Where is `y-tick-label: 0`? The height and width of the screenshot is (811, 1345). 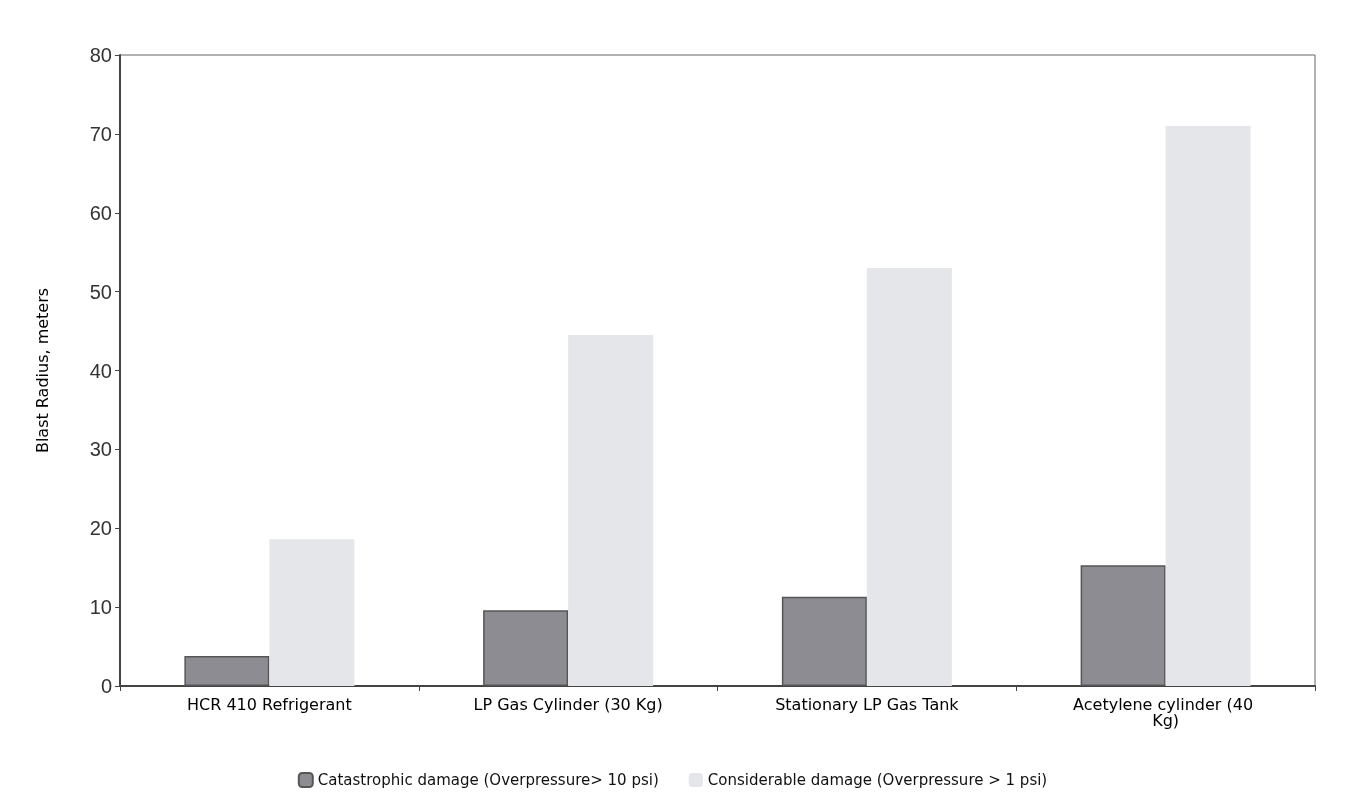 y-tick-label: 0 is located at coordinates (106, 686).